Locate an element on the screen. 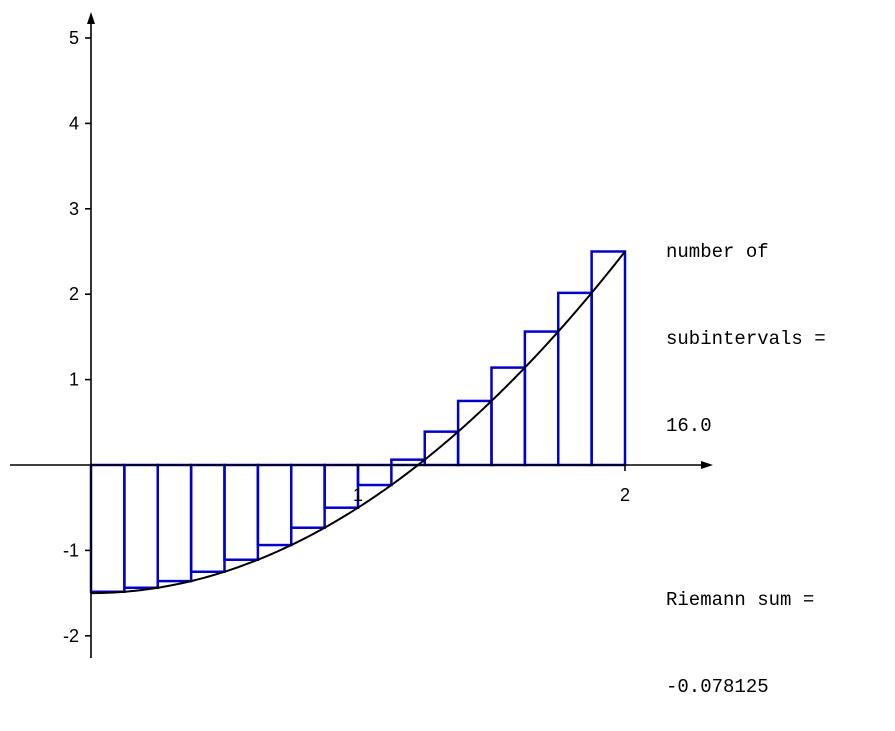 The width and height of the screenshot is (895, 731). y-tick-label-4: 4 is located at coordinates (74, 123).